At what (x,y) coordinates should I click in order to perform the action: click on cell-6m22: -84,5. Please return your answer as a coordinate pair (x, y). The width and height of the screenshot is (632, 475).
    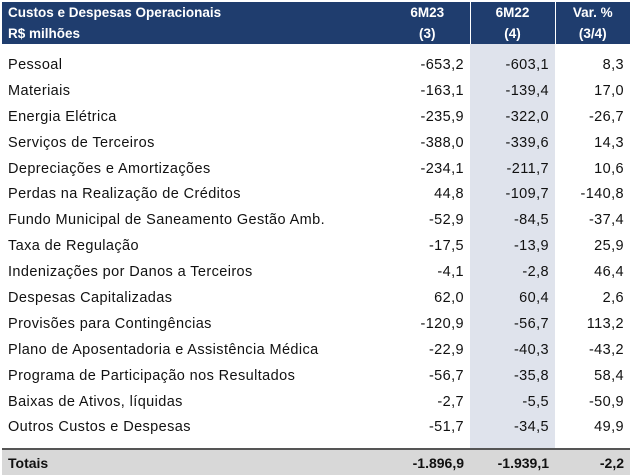
    Looking at the image, I should click on (512, 220).